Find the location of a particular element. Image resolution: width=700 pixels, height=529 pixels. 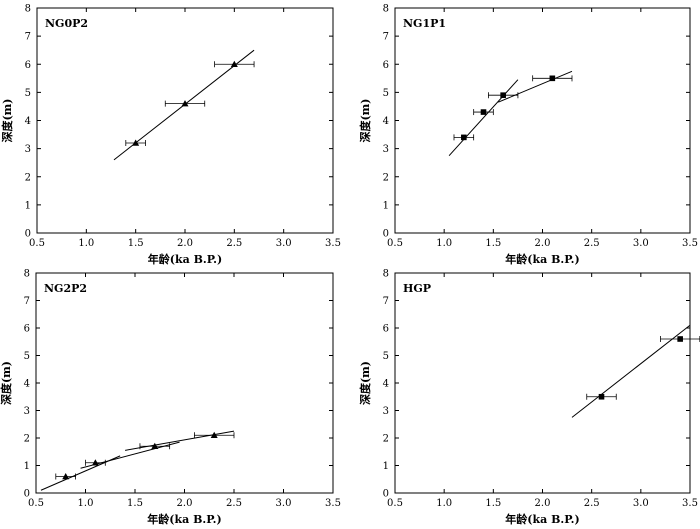

panel-title: NG2P2 is located at coordinates (65, 288).